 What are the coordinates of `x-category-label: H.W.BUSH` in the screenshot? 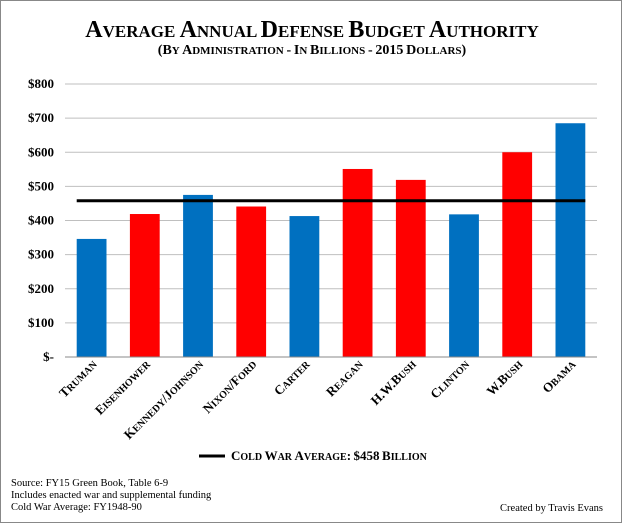 It's located at (394, 382).